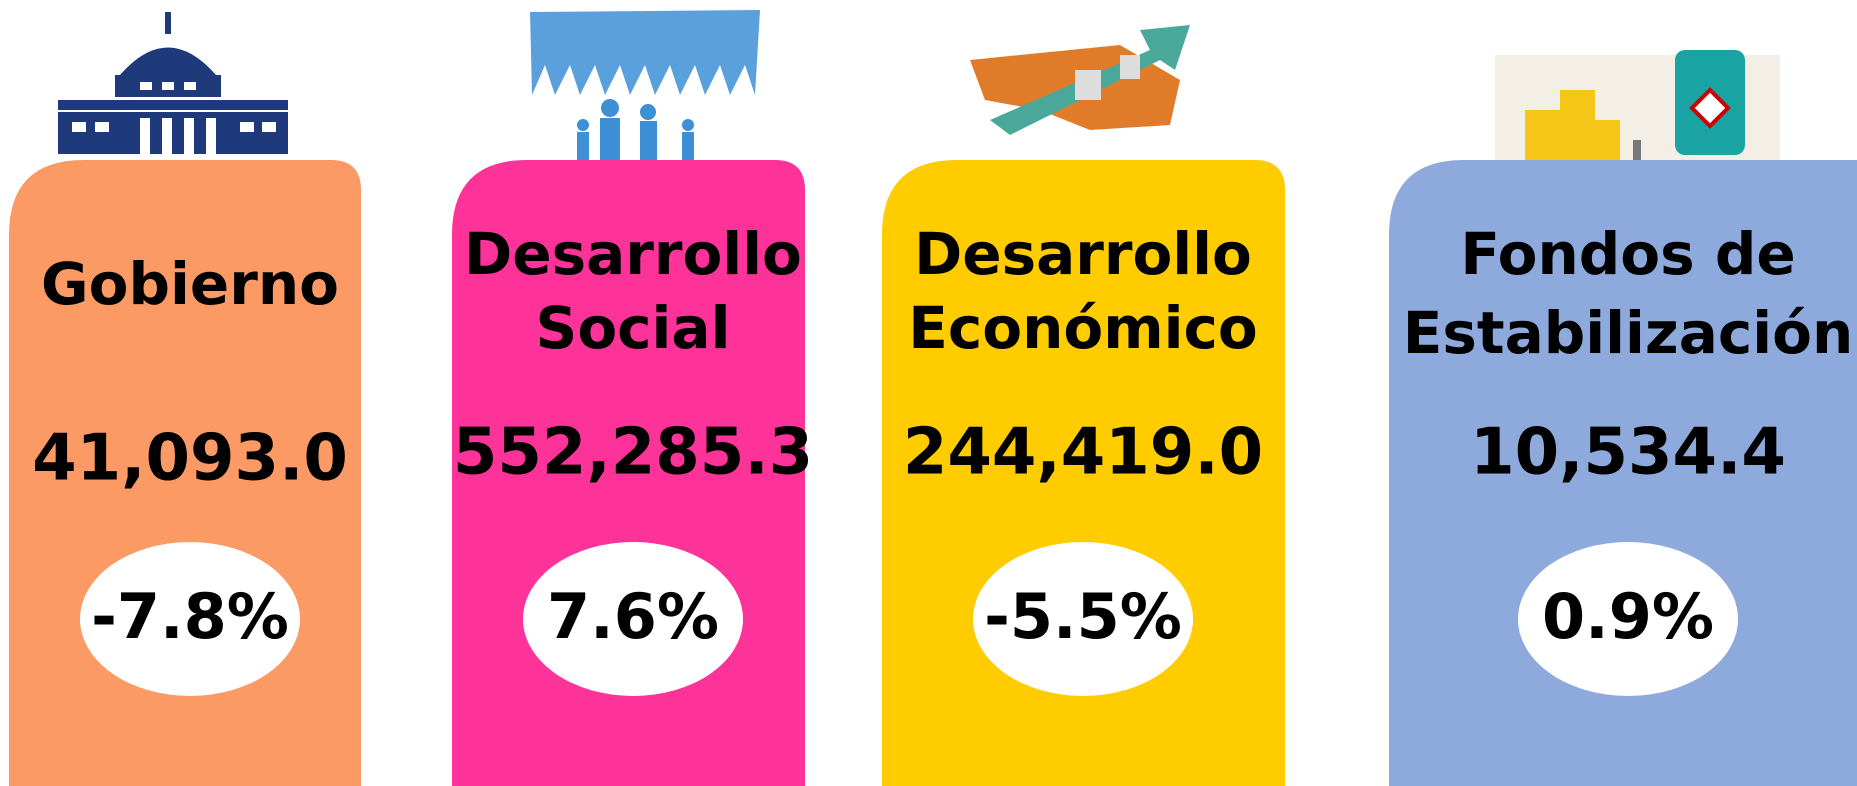 This screenshot has height=786, width=1857. Describe the element at coordinates (645, 89) in the screenshot. I see `social-icon` at that location.